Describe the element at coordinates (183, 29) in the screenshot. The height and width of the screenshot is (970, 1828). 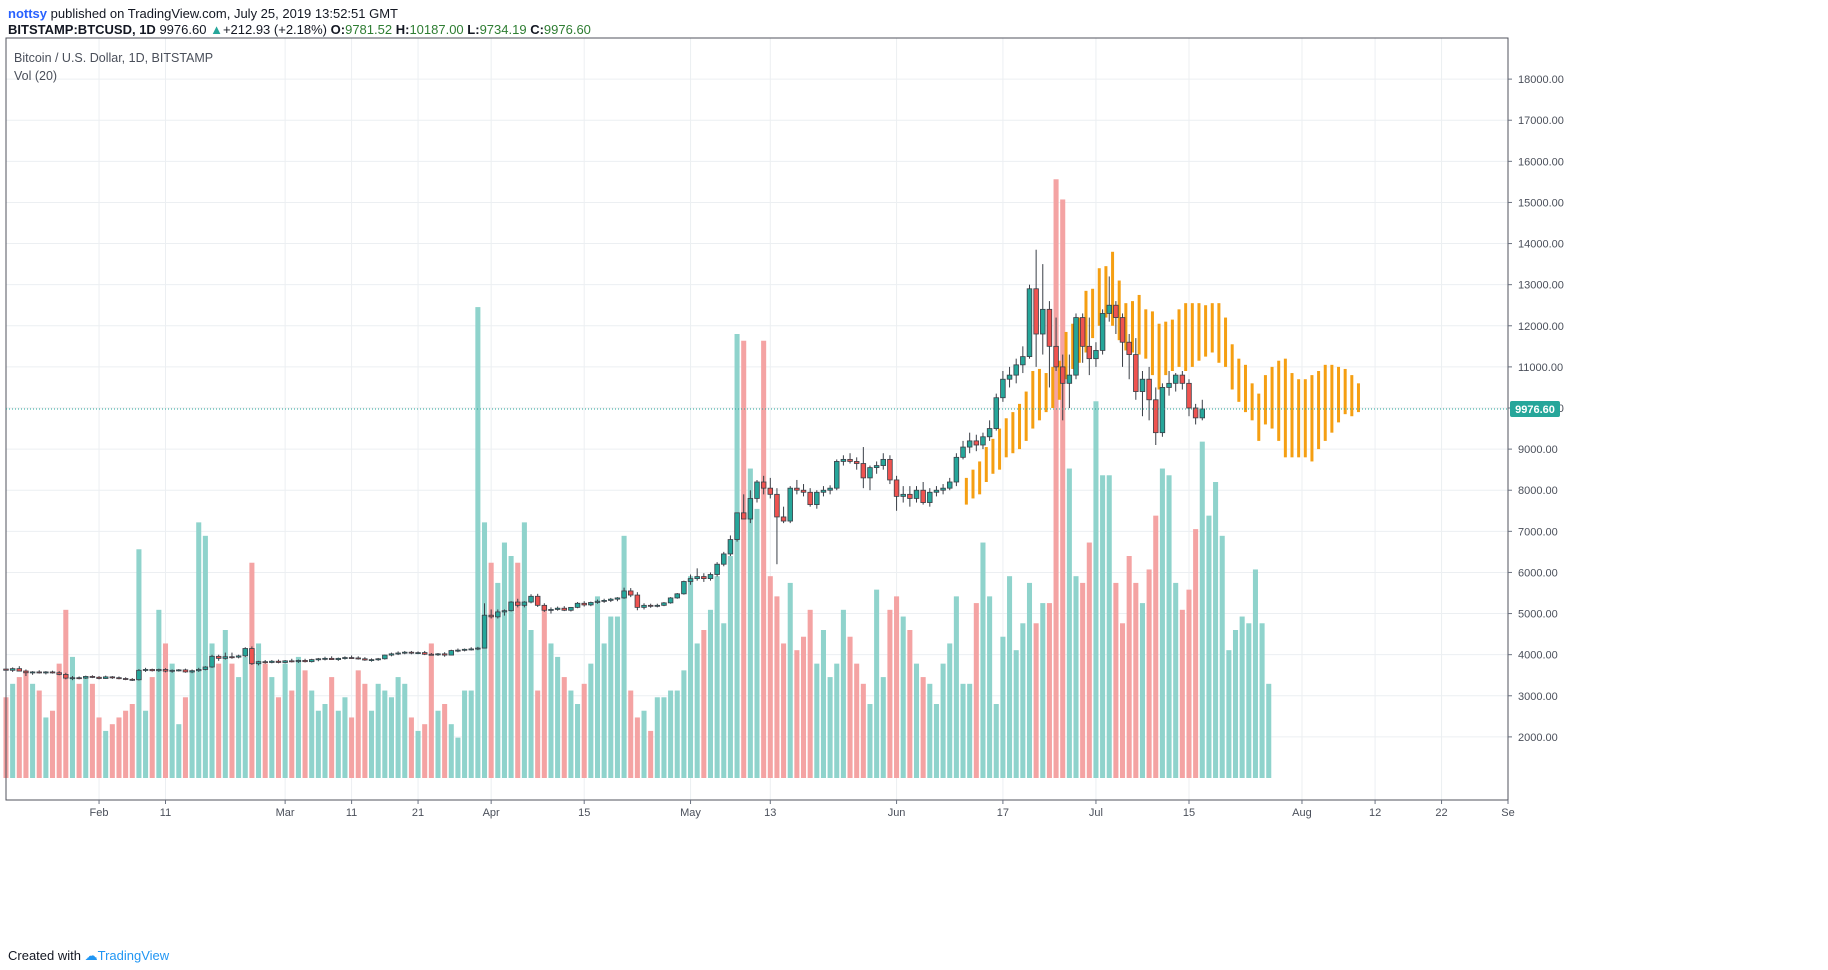
I see `last-value: 9976.60` at that location.